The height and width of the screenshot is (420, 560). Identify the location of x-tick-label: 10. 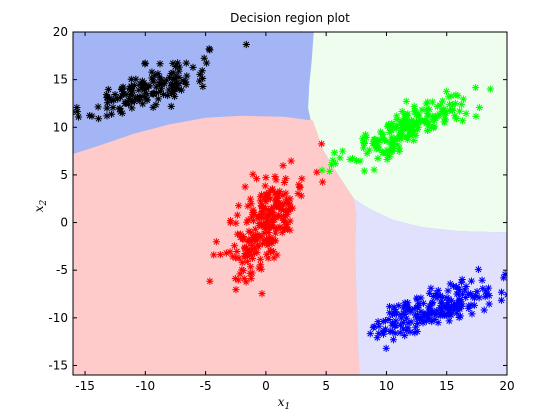
(386, 386).